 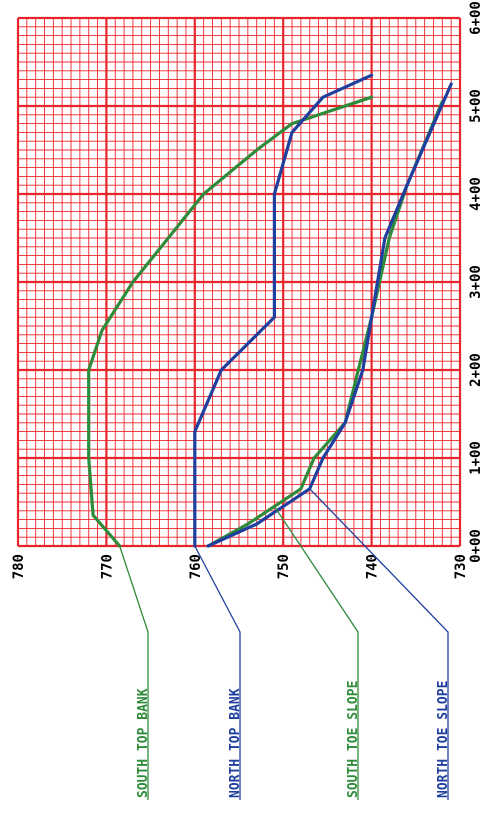 What do you see at coordinates (476, 370) in the screenshot?
I see `x-tick-label: 2+00` at bounding box center [476, 370].